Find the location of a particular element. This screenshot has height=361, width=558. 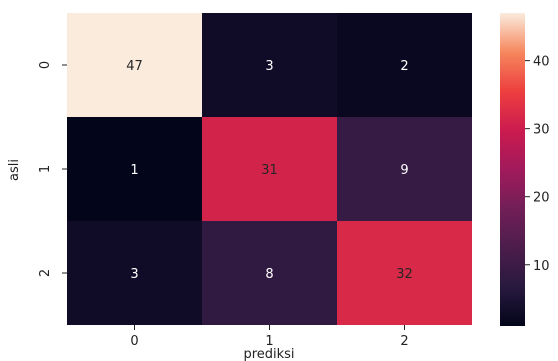

heatmap-cell-label: 31 is located at coordinates (269, 170).